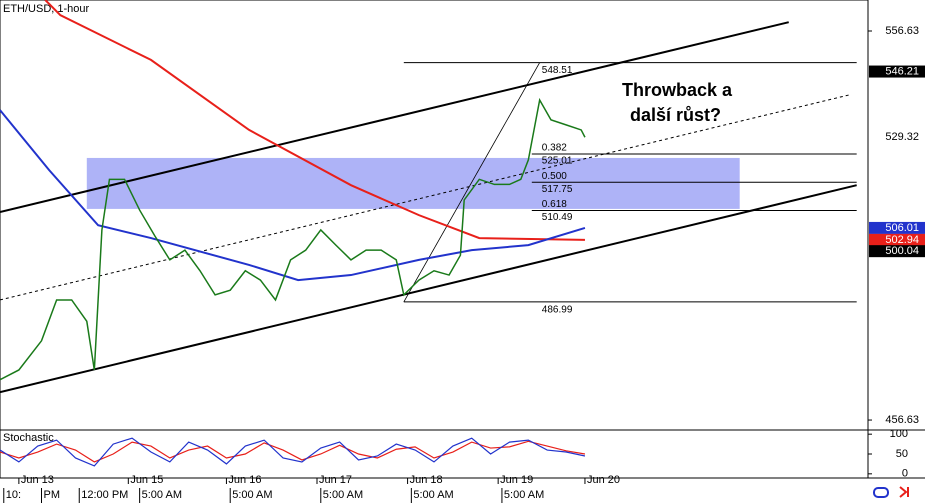 This screenshot has width=925, height=503. What do you see at coordinates (902, 240) in the screenshot?
I see `price-label: 502.94` at bounding box center [902, 240].